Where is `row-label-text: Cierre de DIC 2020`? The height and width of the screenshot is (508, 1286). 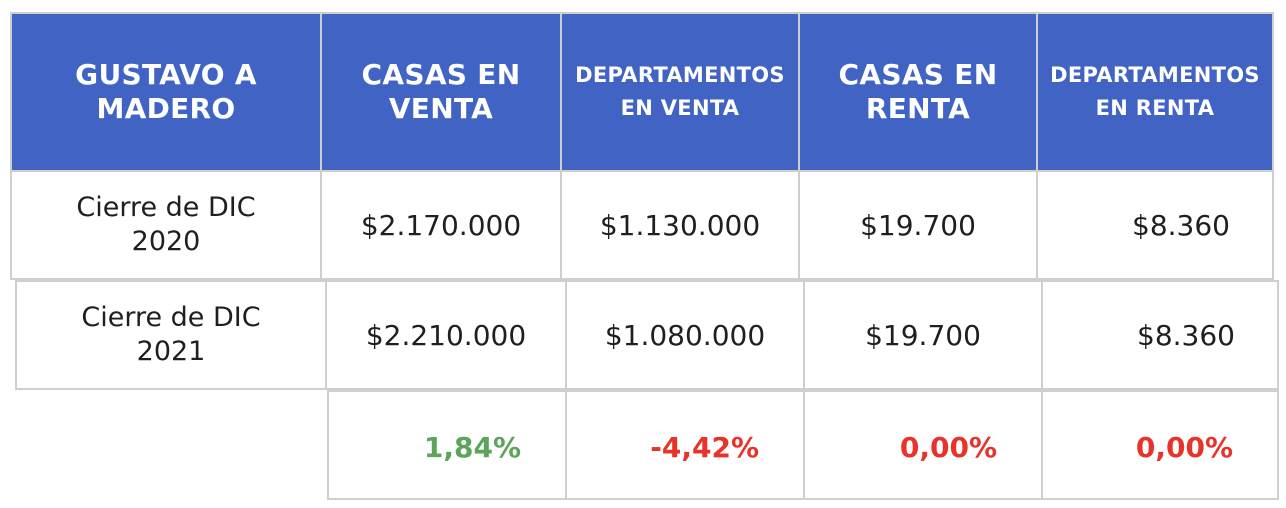 row-label-text: Cierre de DIC 2020 is located at coordinates (166, 224).